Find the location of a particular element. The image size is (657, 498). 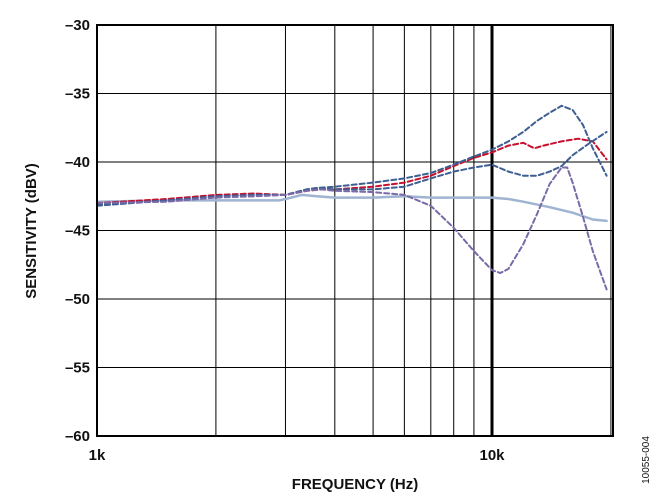

x-tick-labels: 1k 10k is located at coordinates (297, 455).